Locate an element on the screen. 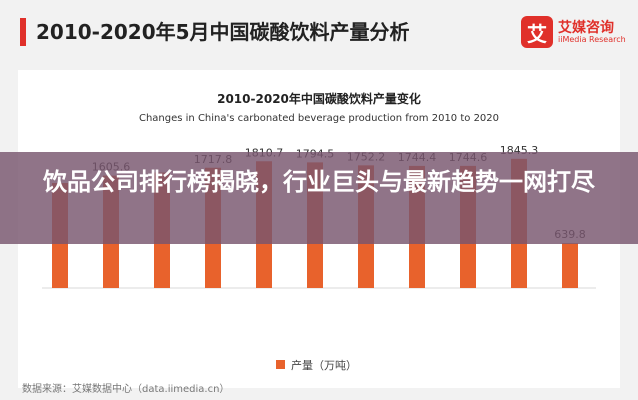 The width and height of the screenshot is (638, 400). bar-2020 is located at coordinates (570, 265).